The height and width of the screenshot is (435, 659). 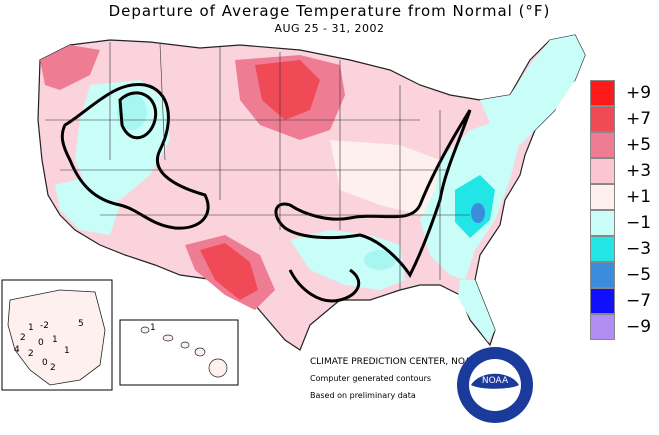 I want to click on legend-label: +7, so click(x=639, y=119).